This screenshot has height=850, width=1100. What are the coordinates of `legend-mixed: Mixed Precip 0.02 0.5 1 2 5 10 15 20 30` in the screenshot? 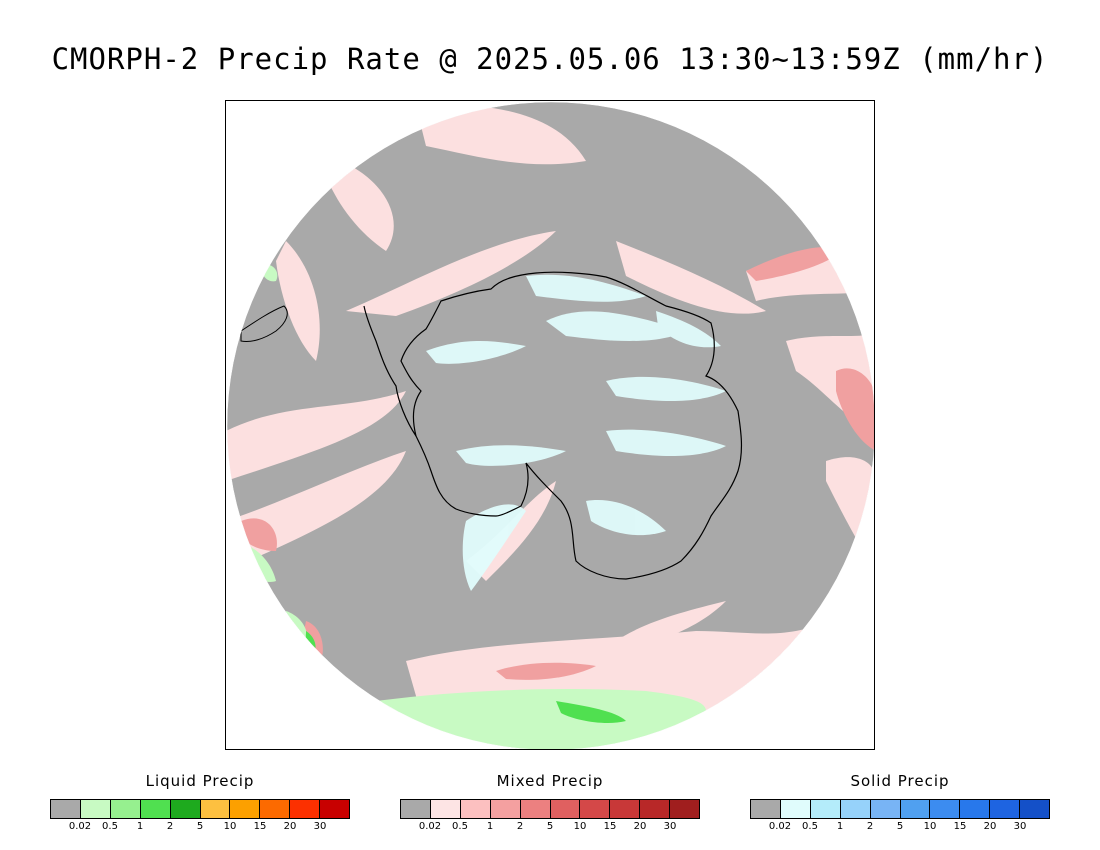 It's located at (550, 803).